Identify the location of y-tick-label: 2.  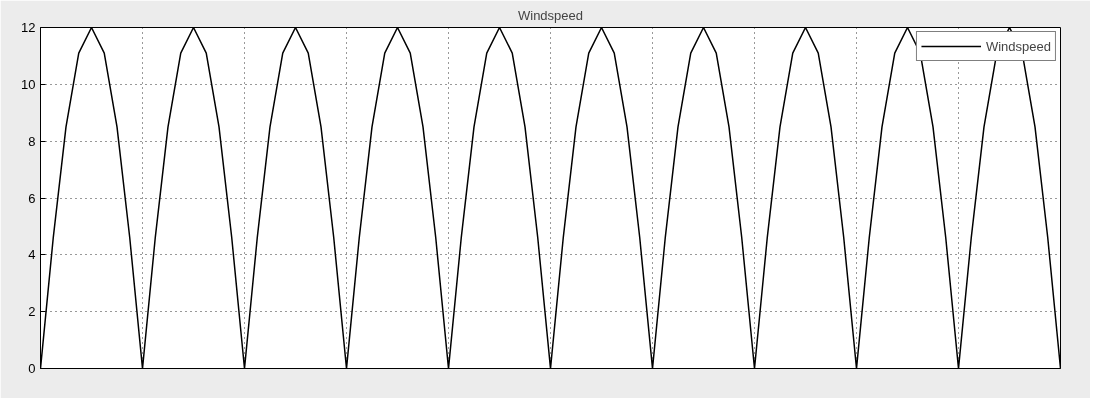
(32, 312).